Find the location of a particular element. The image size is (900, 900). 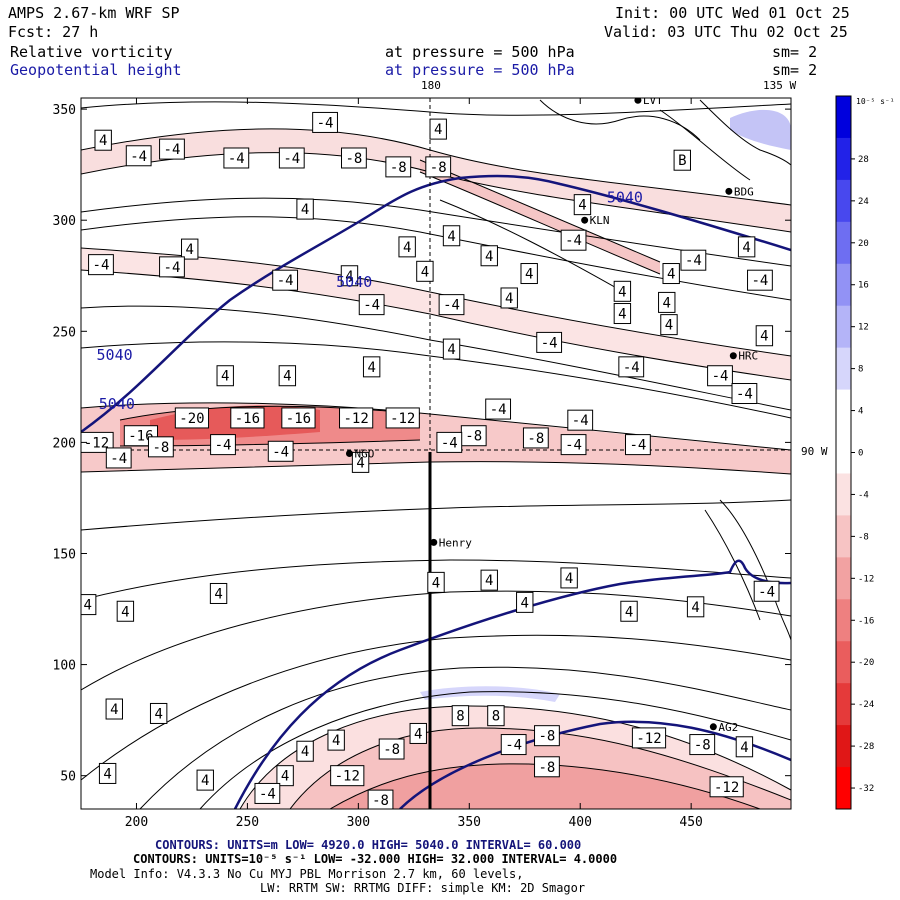

contour-label: -12 is located at coordinates (96, 443).